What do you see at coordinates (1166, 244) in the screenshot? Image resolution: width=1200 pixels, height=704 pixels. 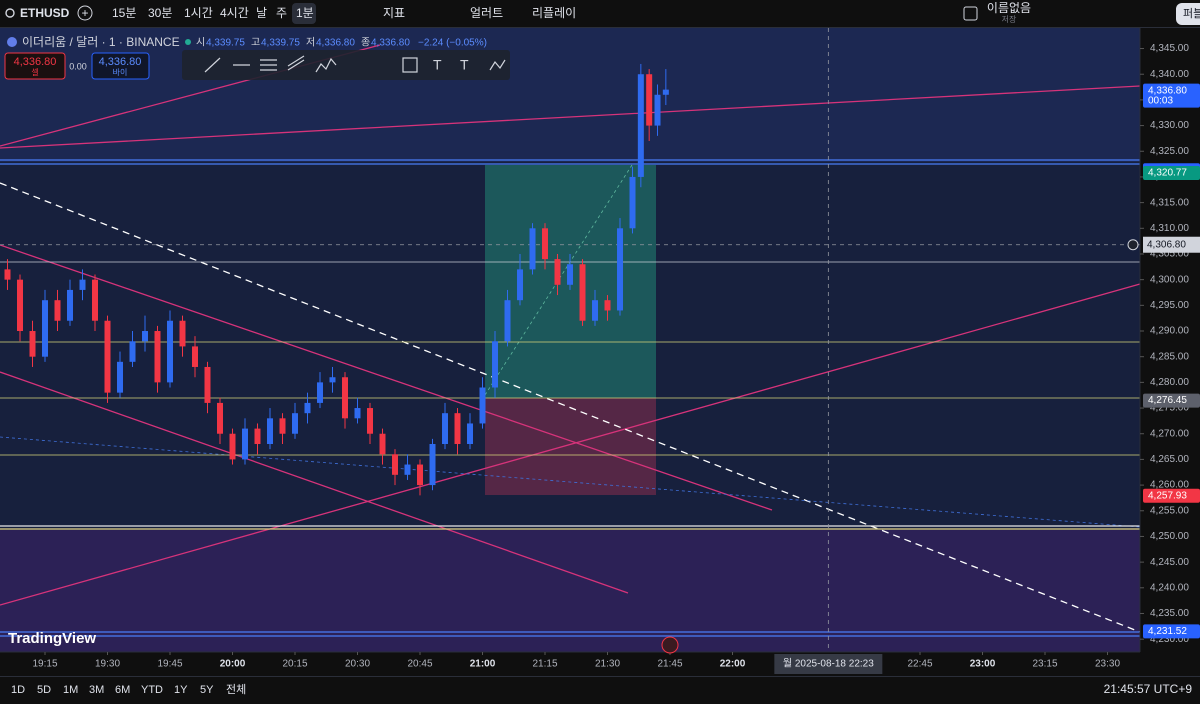 I see `crosshair-price: 4,306.80` at bounding box center [1166, 244].